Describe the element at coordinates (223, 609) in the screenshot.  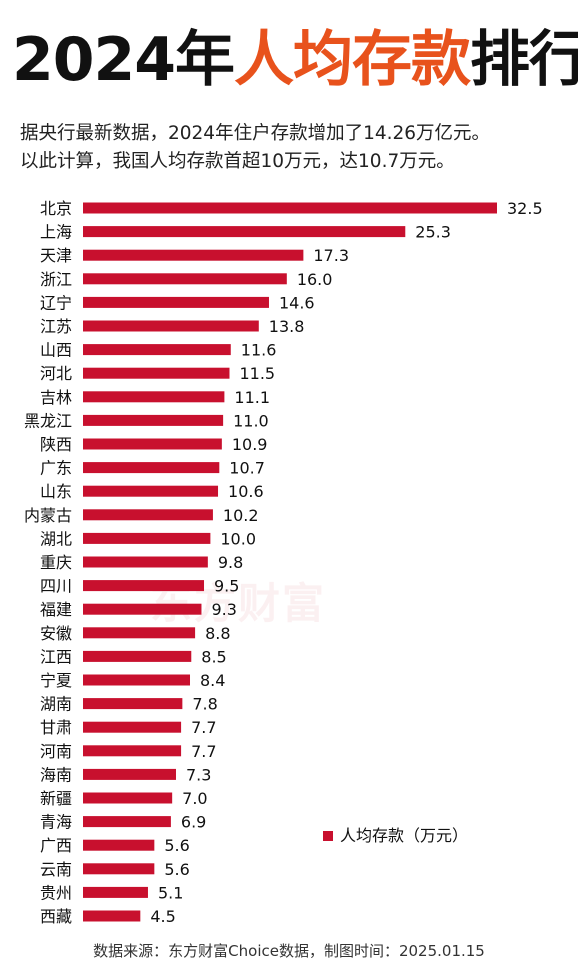
I see `data-label: 9.3` at that location.